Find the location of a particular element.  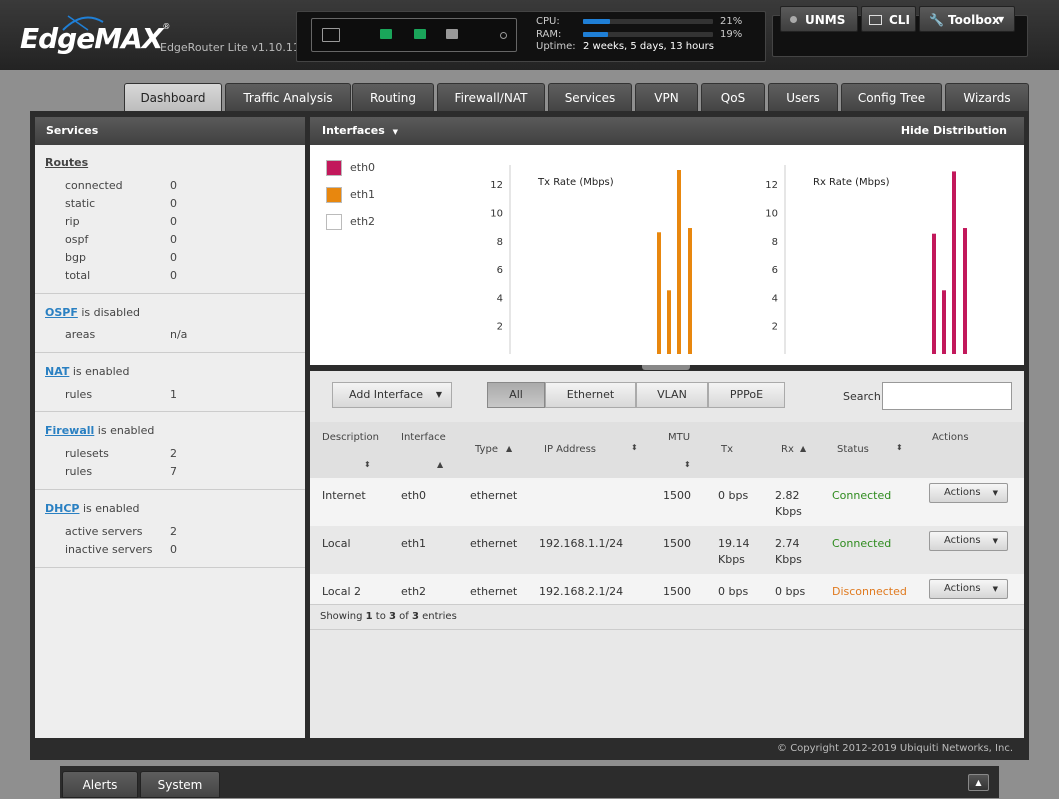

uptime-label: Uptime: is located at coordinates (556, 46).